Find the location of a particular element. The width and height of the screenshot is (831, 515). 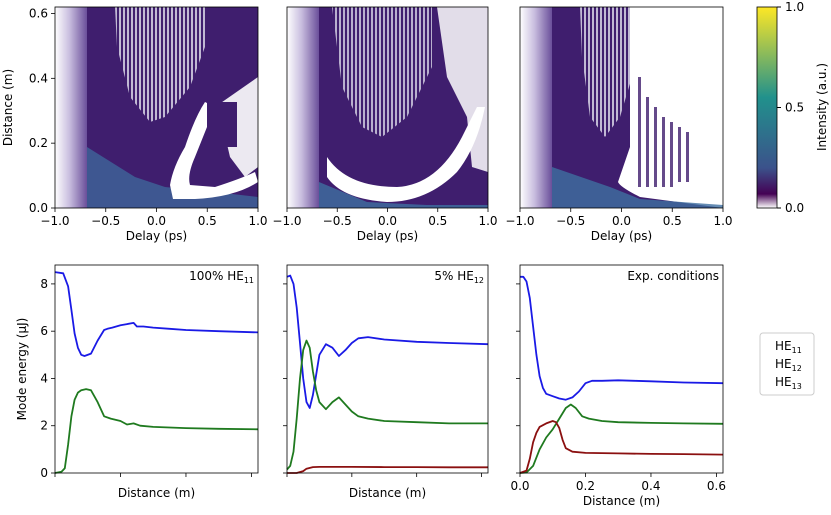

colorbar: 1.0 0.5 0.0 Intensity (a.u.) is located at coordinates (792, 107).